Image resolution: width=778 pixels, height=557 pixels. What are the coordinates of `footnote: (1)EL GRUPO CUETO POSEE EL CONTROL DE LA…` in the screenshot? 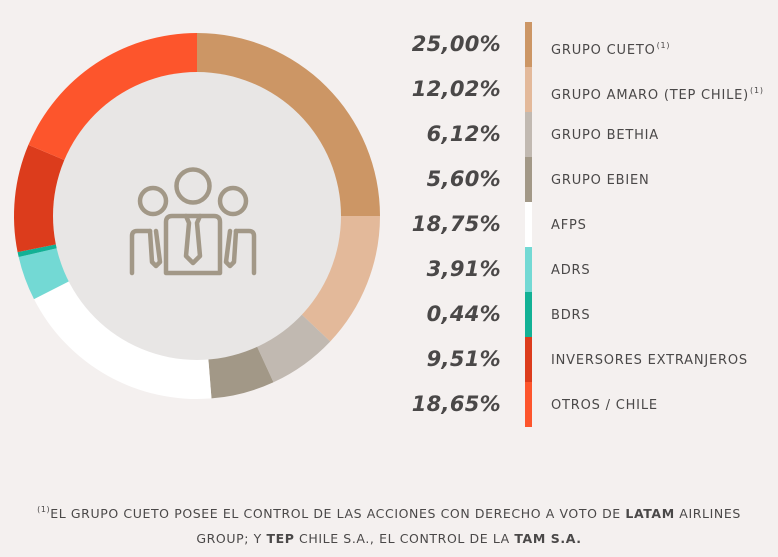 It's located at (389, 524).